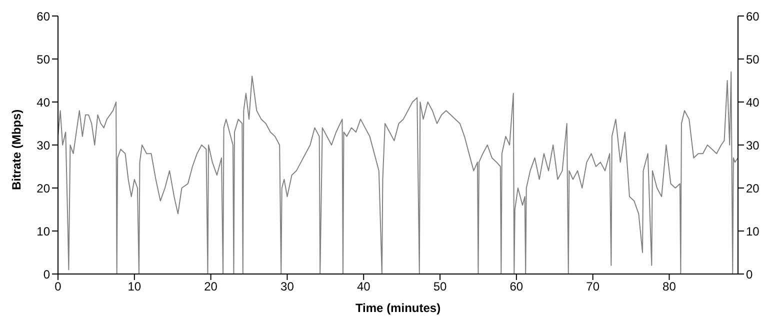 Image resolution: width=770 pixels, height=320 pixels. What do you see at coordinates (669, 287) in the screenshot?
I see `x-tick-label: 80` at bounding box center [669, 287].